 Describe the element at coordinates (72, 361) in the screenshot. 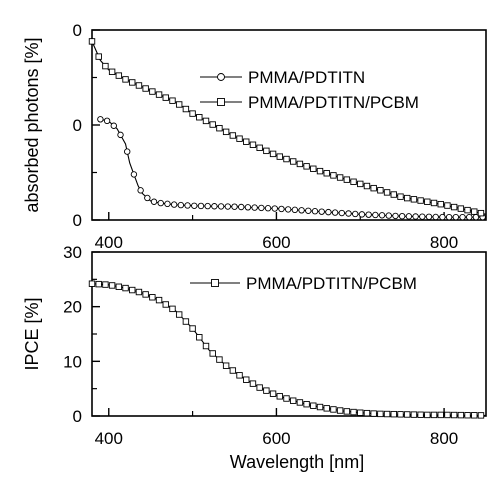

I see `y-tick-label: 10` at that location.